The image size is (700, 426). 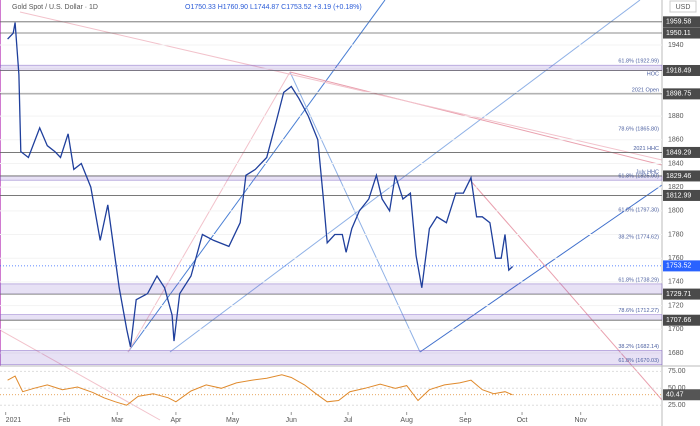 What do you see at coordinates (676, 305) in the screenshot?
I see `y-tick-label: 1720` at bounding box center [676, 305].